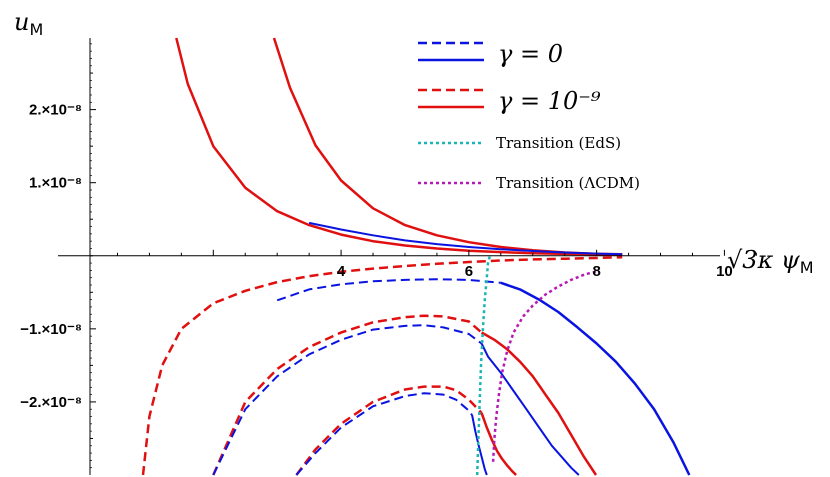 Image resolution: width=830 pixels, height=477 pixels. I want to click on legend-label: Transition (EdS), so click(558, 143).